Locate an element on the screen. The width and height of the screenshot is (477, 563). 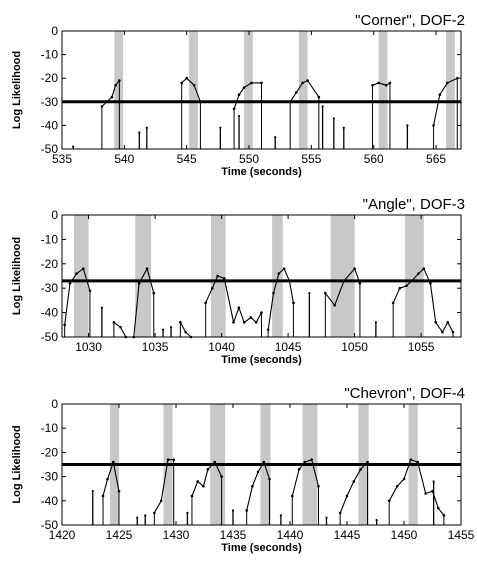
chart-2-y-tick-label: -40 is located at coordinates (50, 313).